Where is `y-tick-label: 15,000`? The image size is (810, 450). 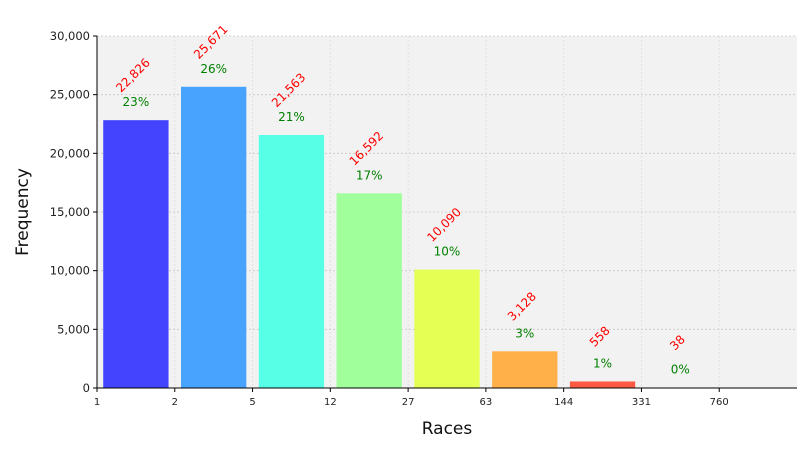
y-tick-label: 15,000 is located at coordinates (70, 212).